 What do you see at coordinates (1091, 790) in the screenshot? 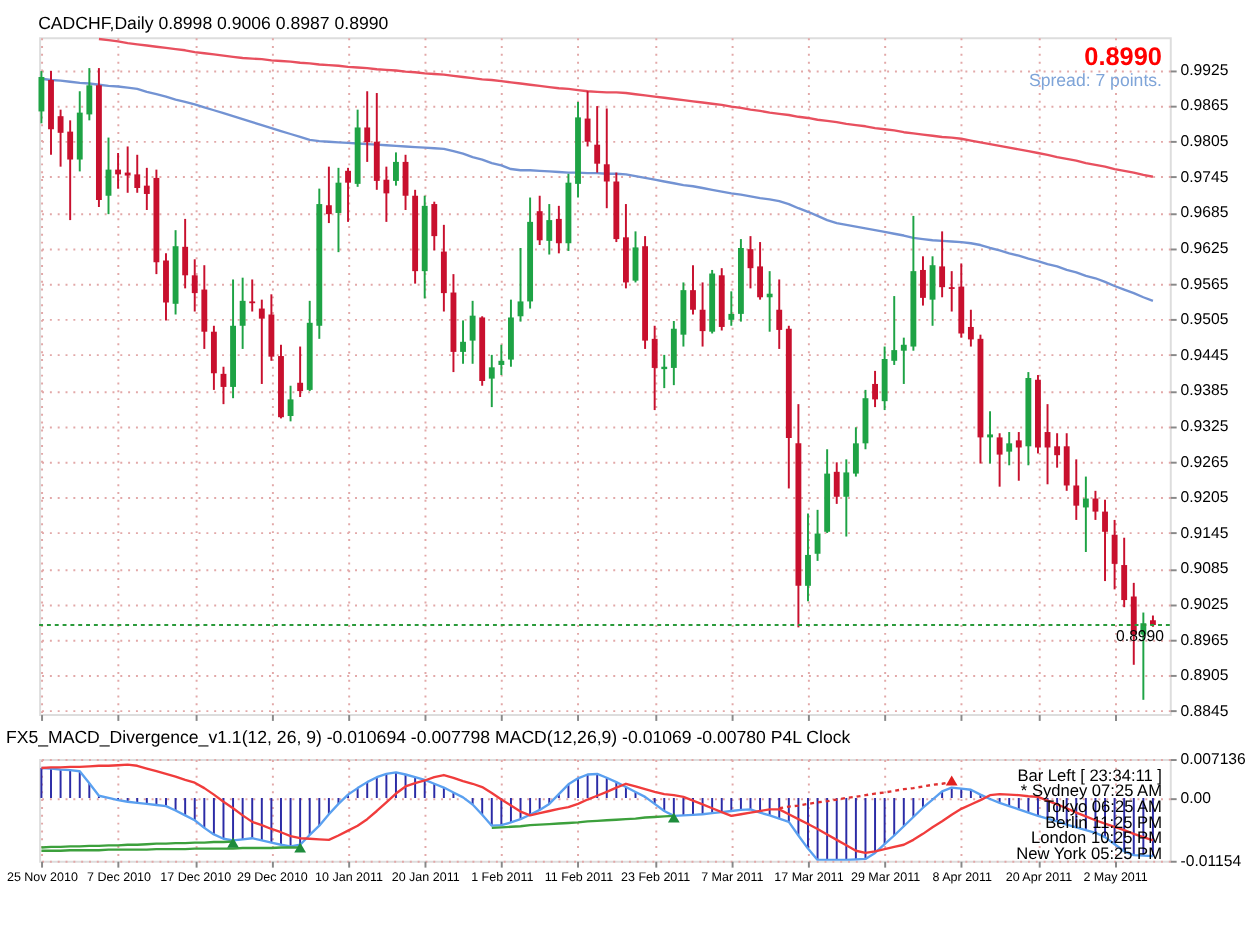
I see `annotation: * Sydney 07:25 AM` at bounding box center [1091, 790].